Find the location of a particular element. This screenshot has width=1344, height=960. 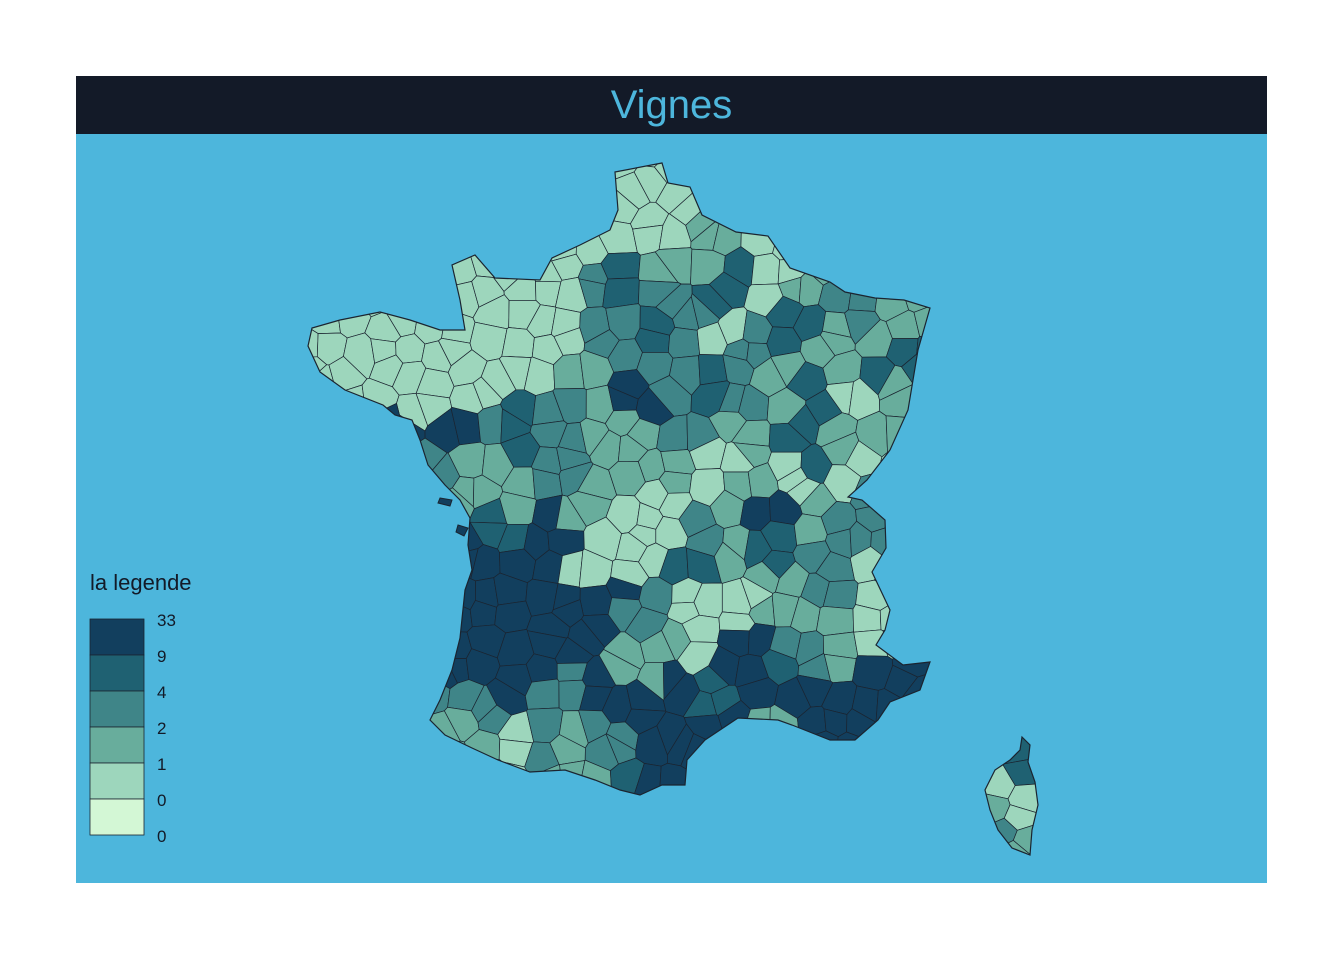

island-re is located at coordinates (445, 502).